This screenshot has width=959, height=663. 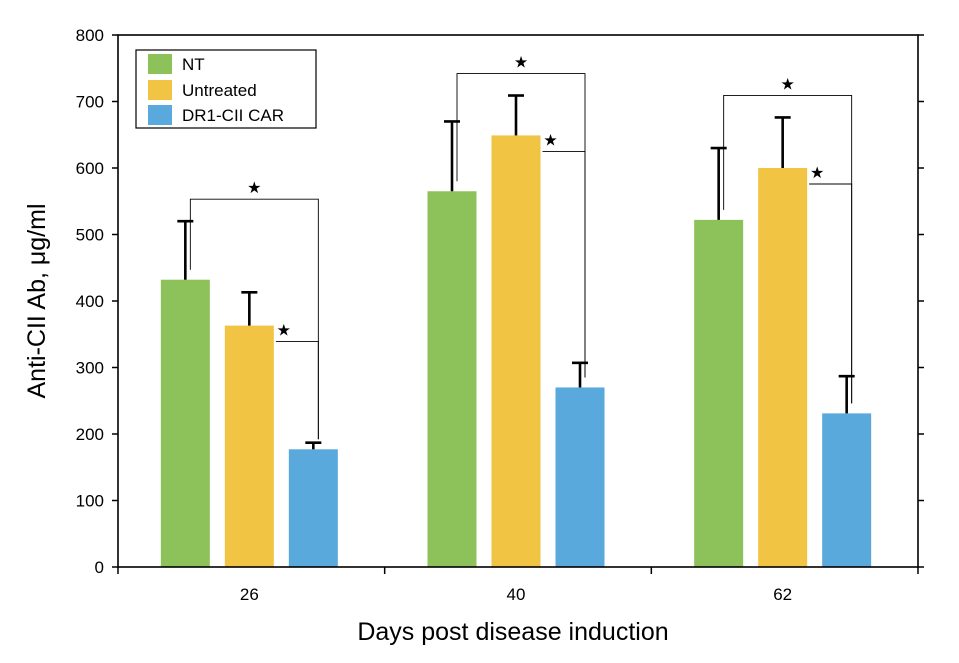 What do you see at coordinates (160, 64) in the screenshot?
I see `legend-swatch-nt` at bounding box center [160, 64].